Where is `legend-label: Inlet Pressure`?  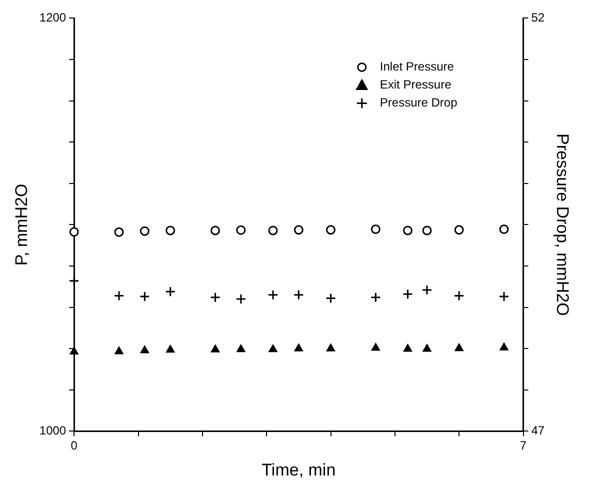 legend-label: Inlet Pressure is located at coordinates (417, 67).